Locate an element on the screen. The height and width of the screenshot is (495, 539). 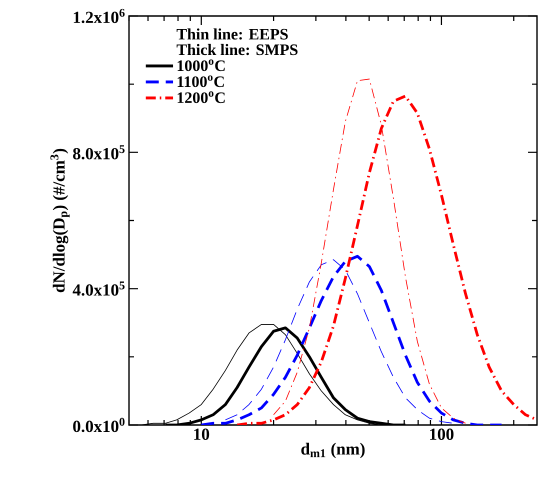
y-axis-title: dN/dlog(D$_{p}$) (#/cm$^{3}$) is located at coordinates (60, 220).